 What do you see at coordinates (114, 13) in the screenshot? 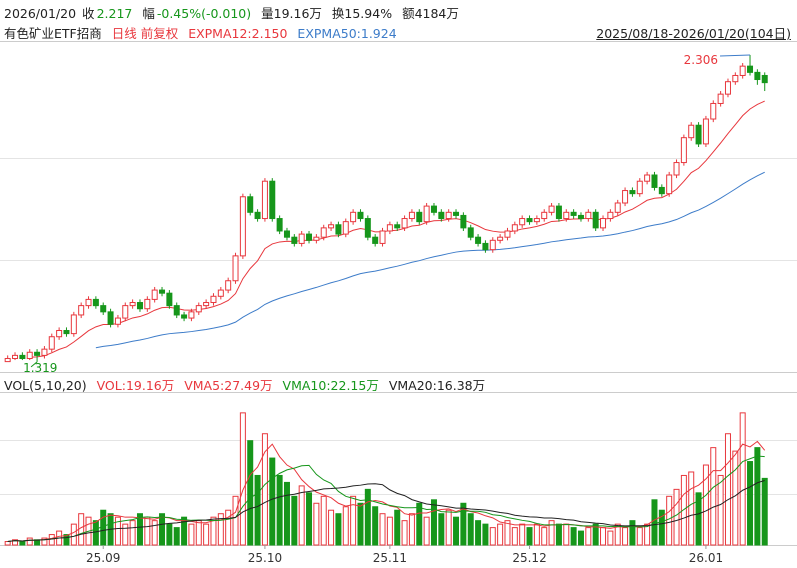
I see `close: 2.217` at bounding box center [114, 13].